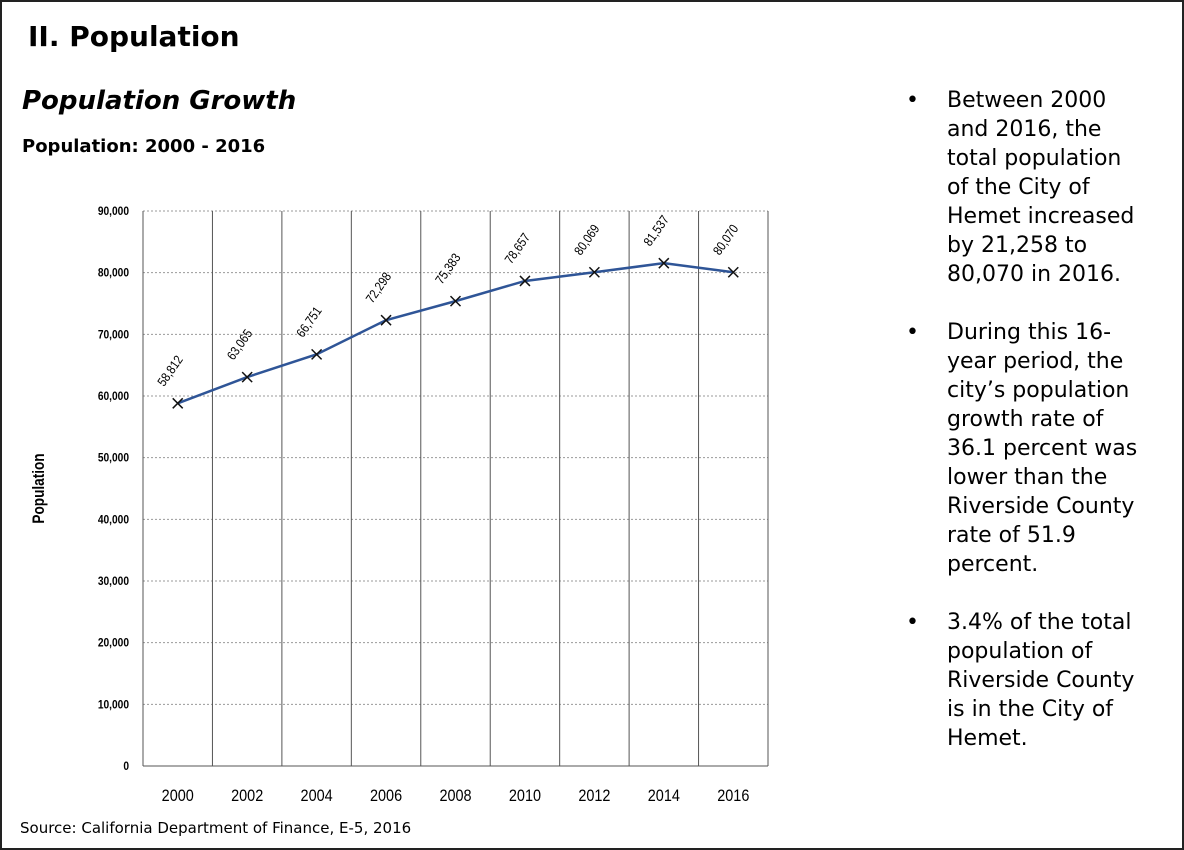 The width and height of the screenshot is (1184, 850). I want to click on data-label: 72,298, so click(379, 287).